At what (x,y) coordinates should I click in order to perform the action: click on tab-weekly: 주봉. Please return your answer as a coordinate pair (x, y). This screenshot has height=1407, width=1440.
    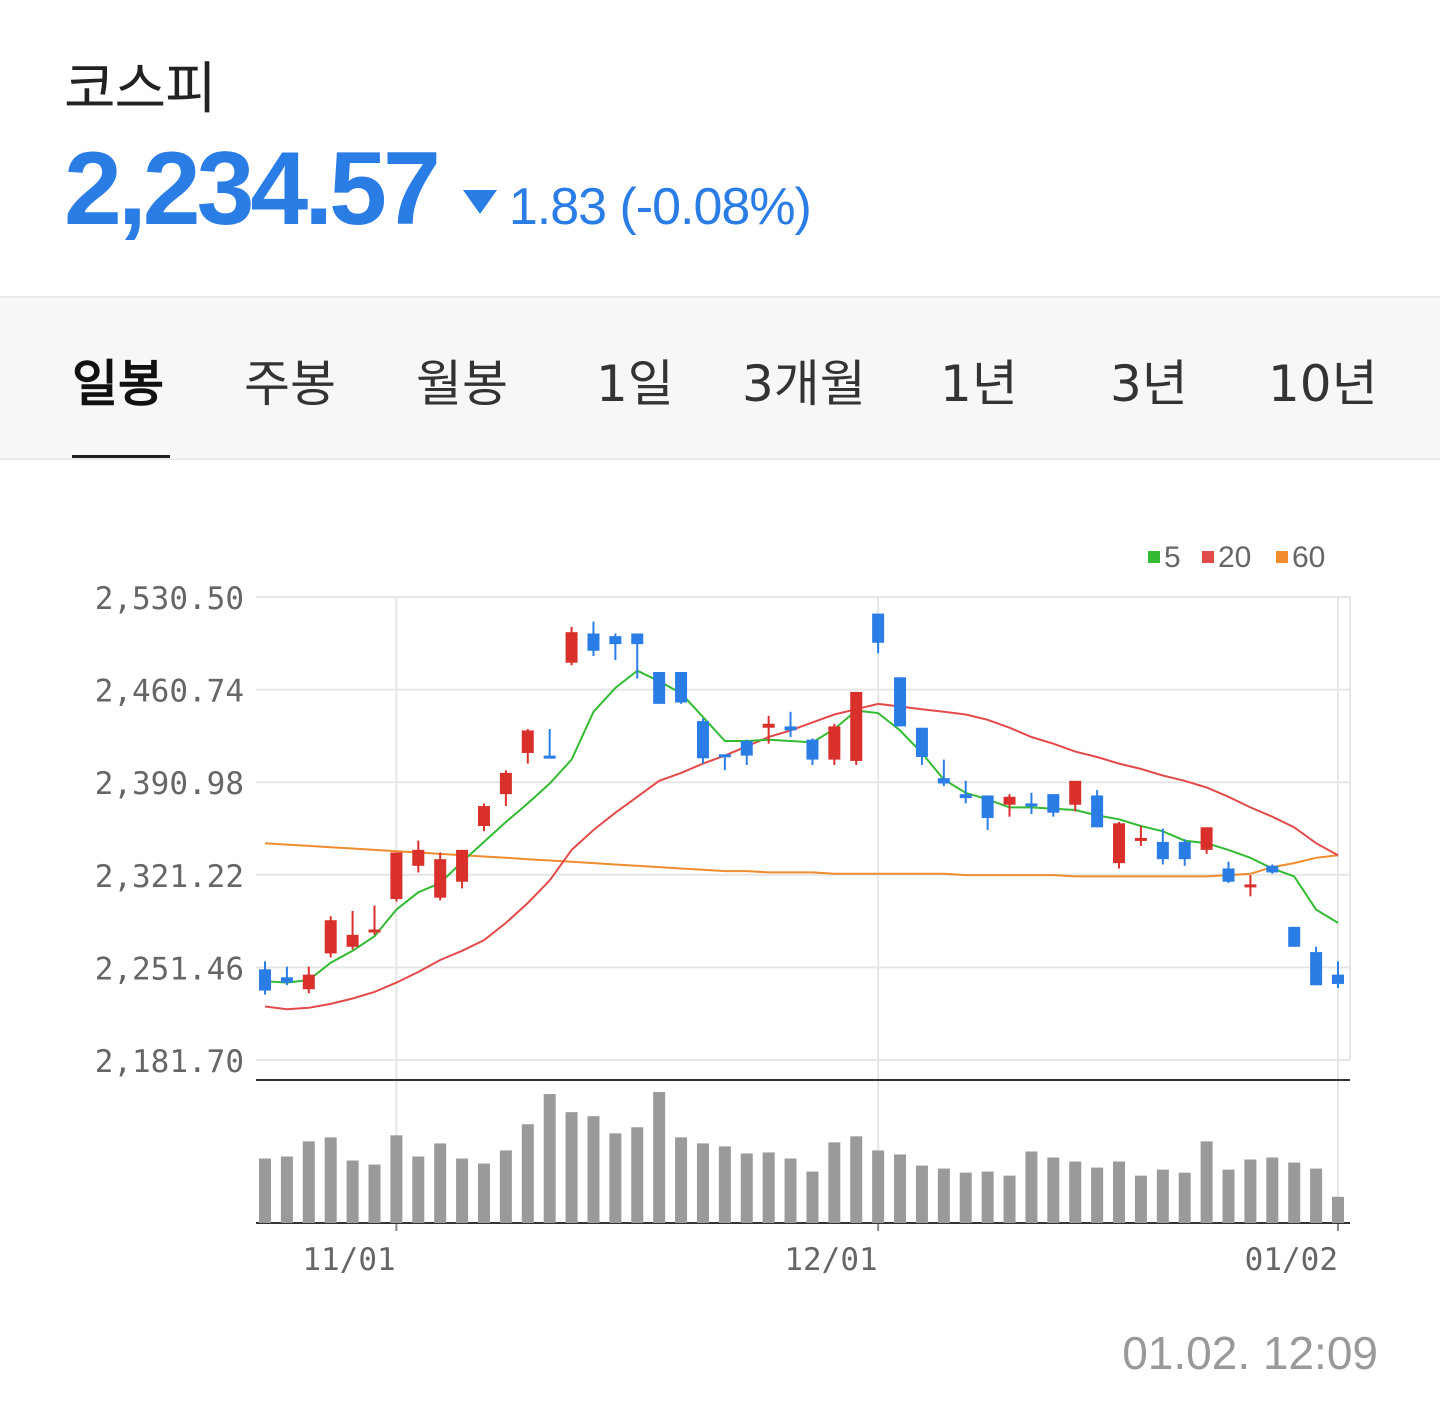
    Looking at the image, I should click on (290, 384).